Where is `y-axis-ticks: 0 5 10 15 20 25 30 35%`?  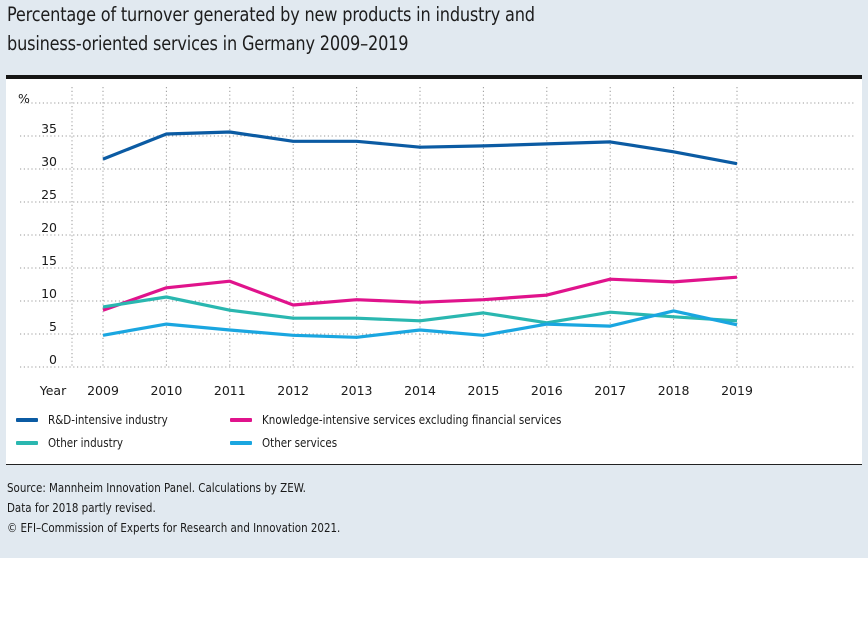
y-axis-ticks: 0 5 10 15 20 25 30 35% is located at coordinates (37, 229).